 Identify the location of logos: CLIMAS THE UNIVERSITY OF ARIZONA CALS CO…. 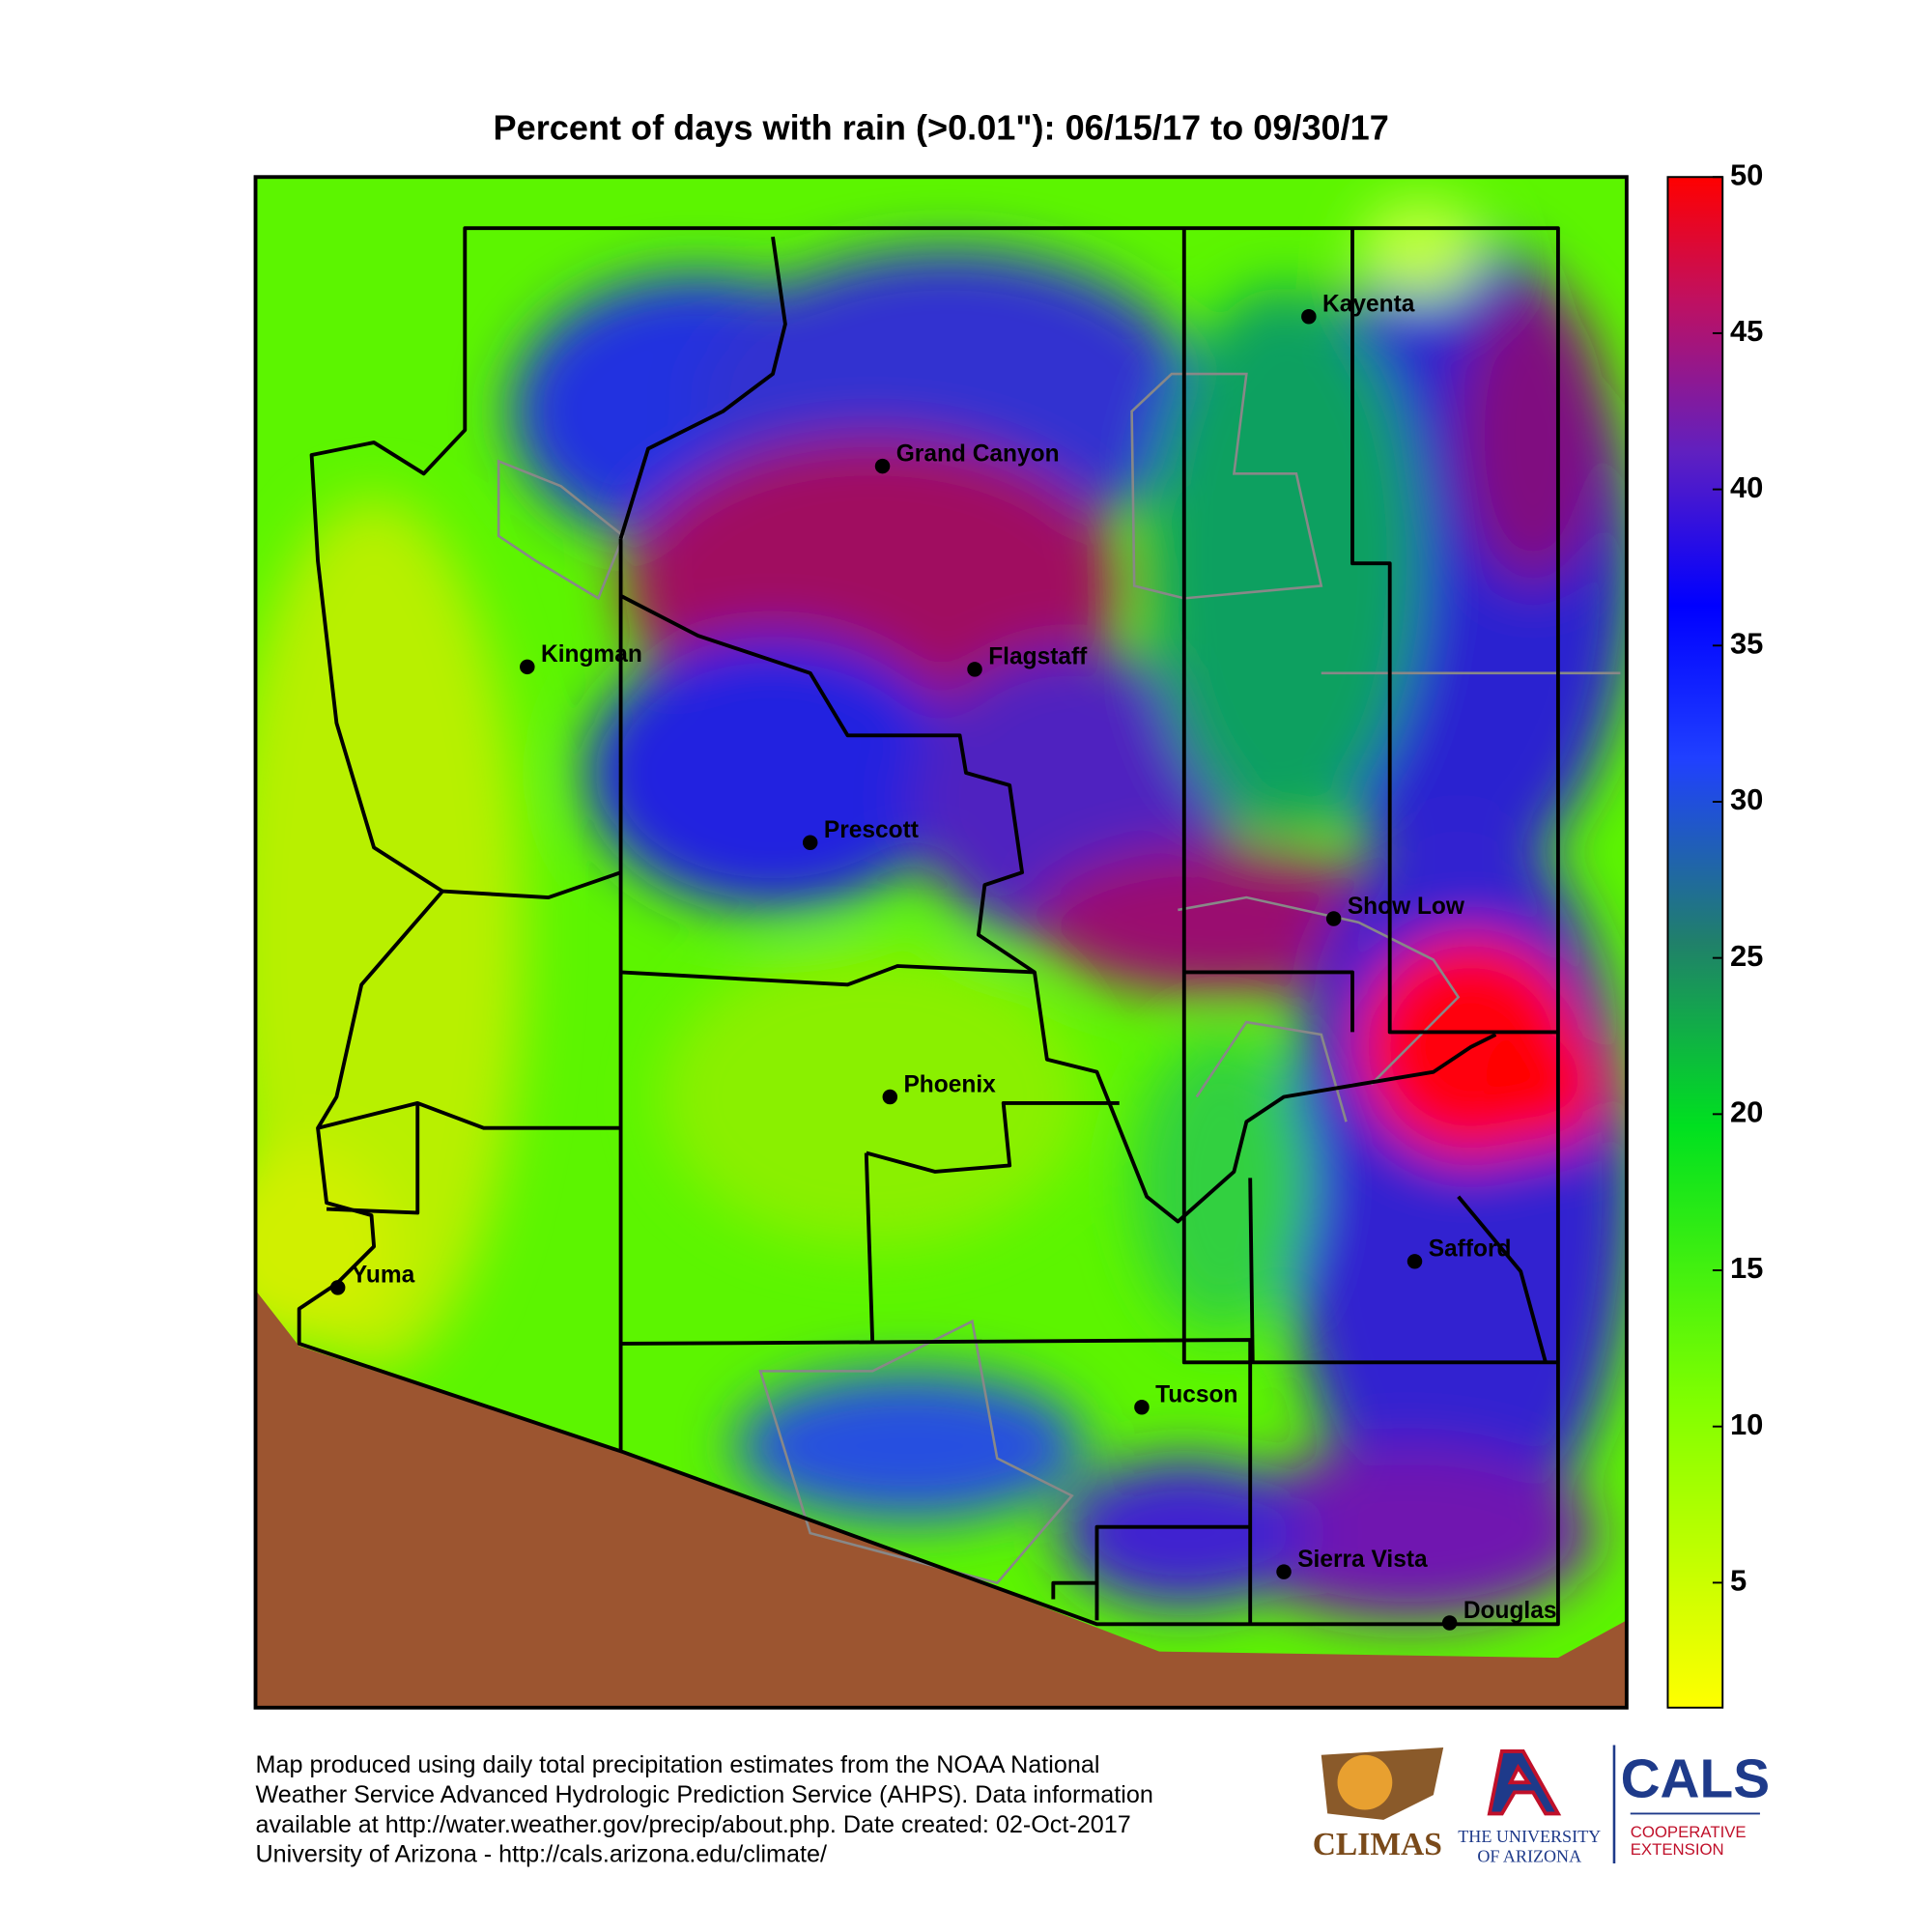
(1542, 1805).